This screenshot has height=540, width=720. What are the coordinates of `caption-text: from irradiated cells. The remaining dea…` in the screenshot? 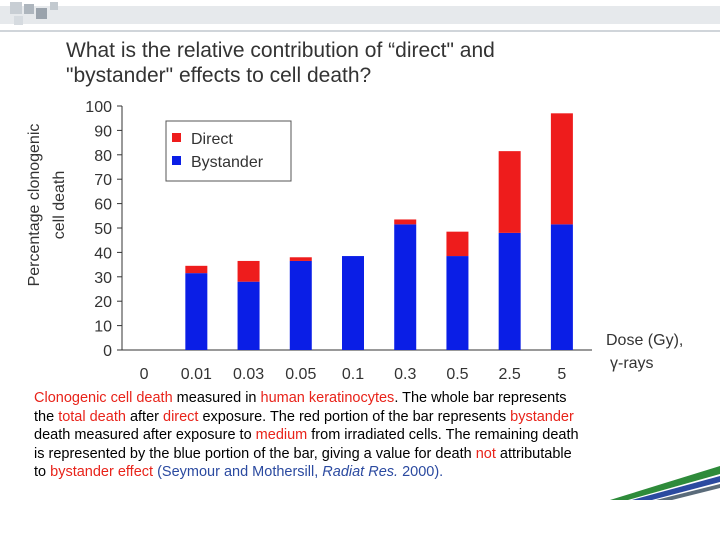 It's located at (443, 435).